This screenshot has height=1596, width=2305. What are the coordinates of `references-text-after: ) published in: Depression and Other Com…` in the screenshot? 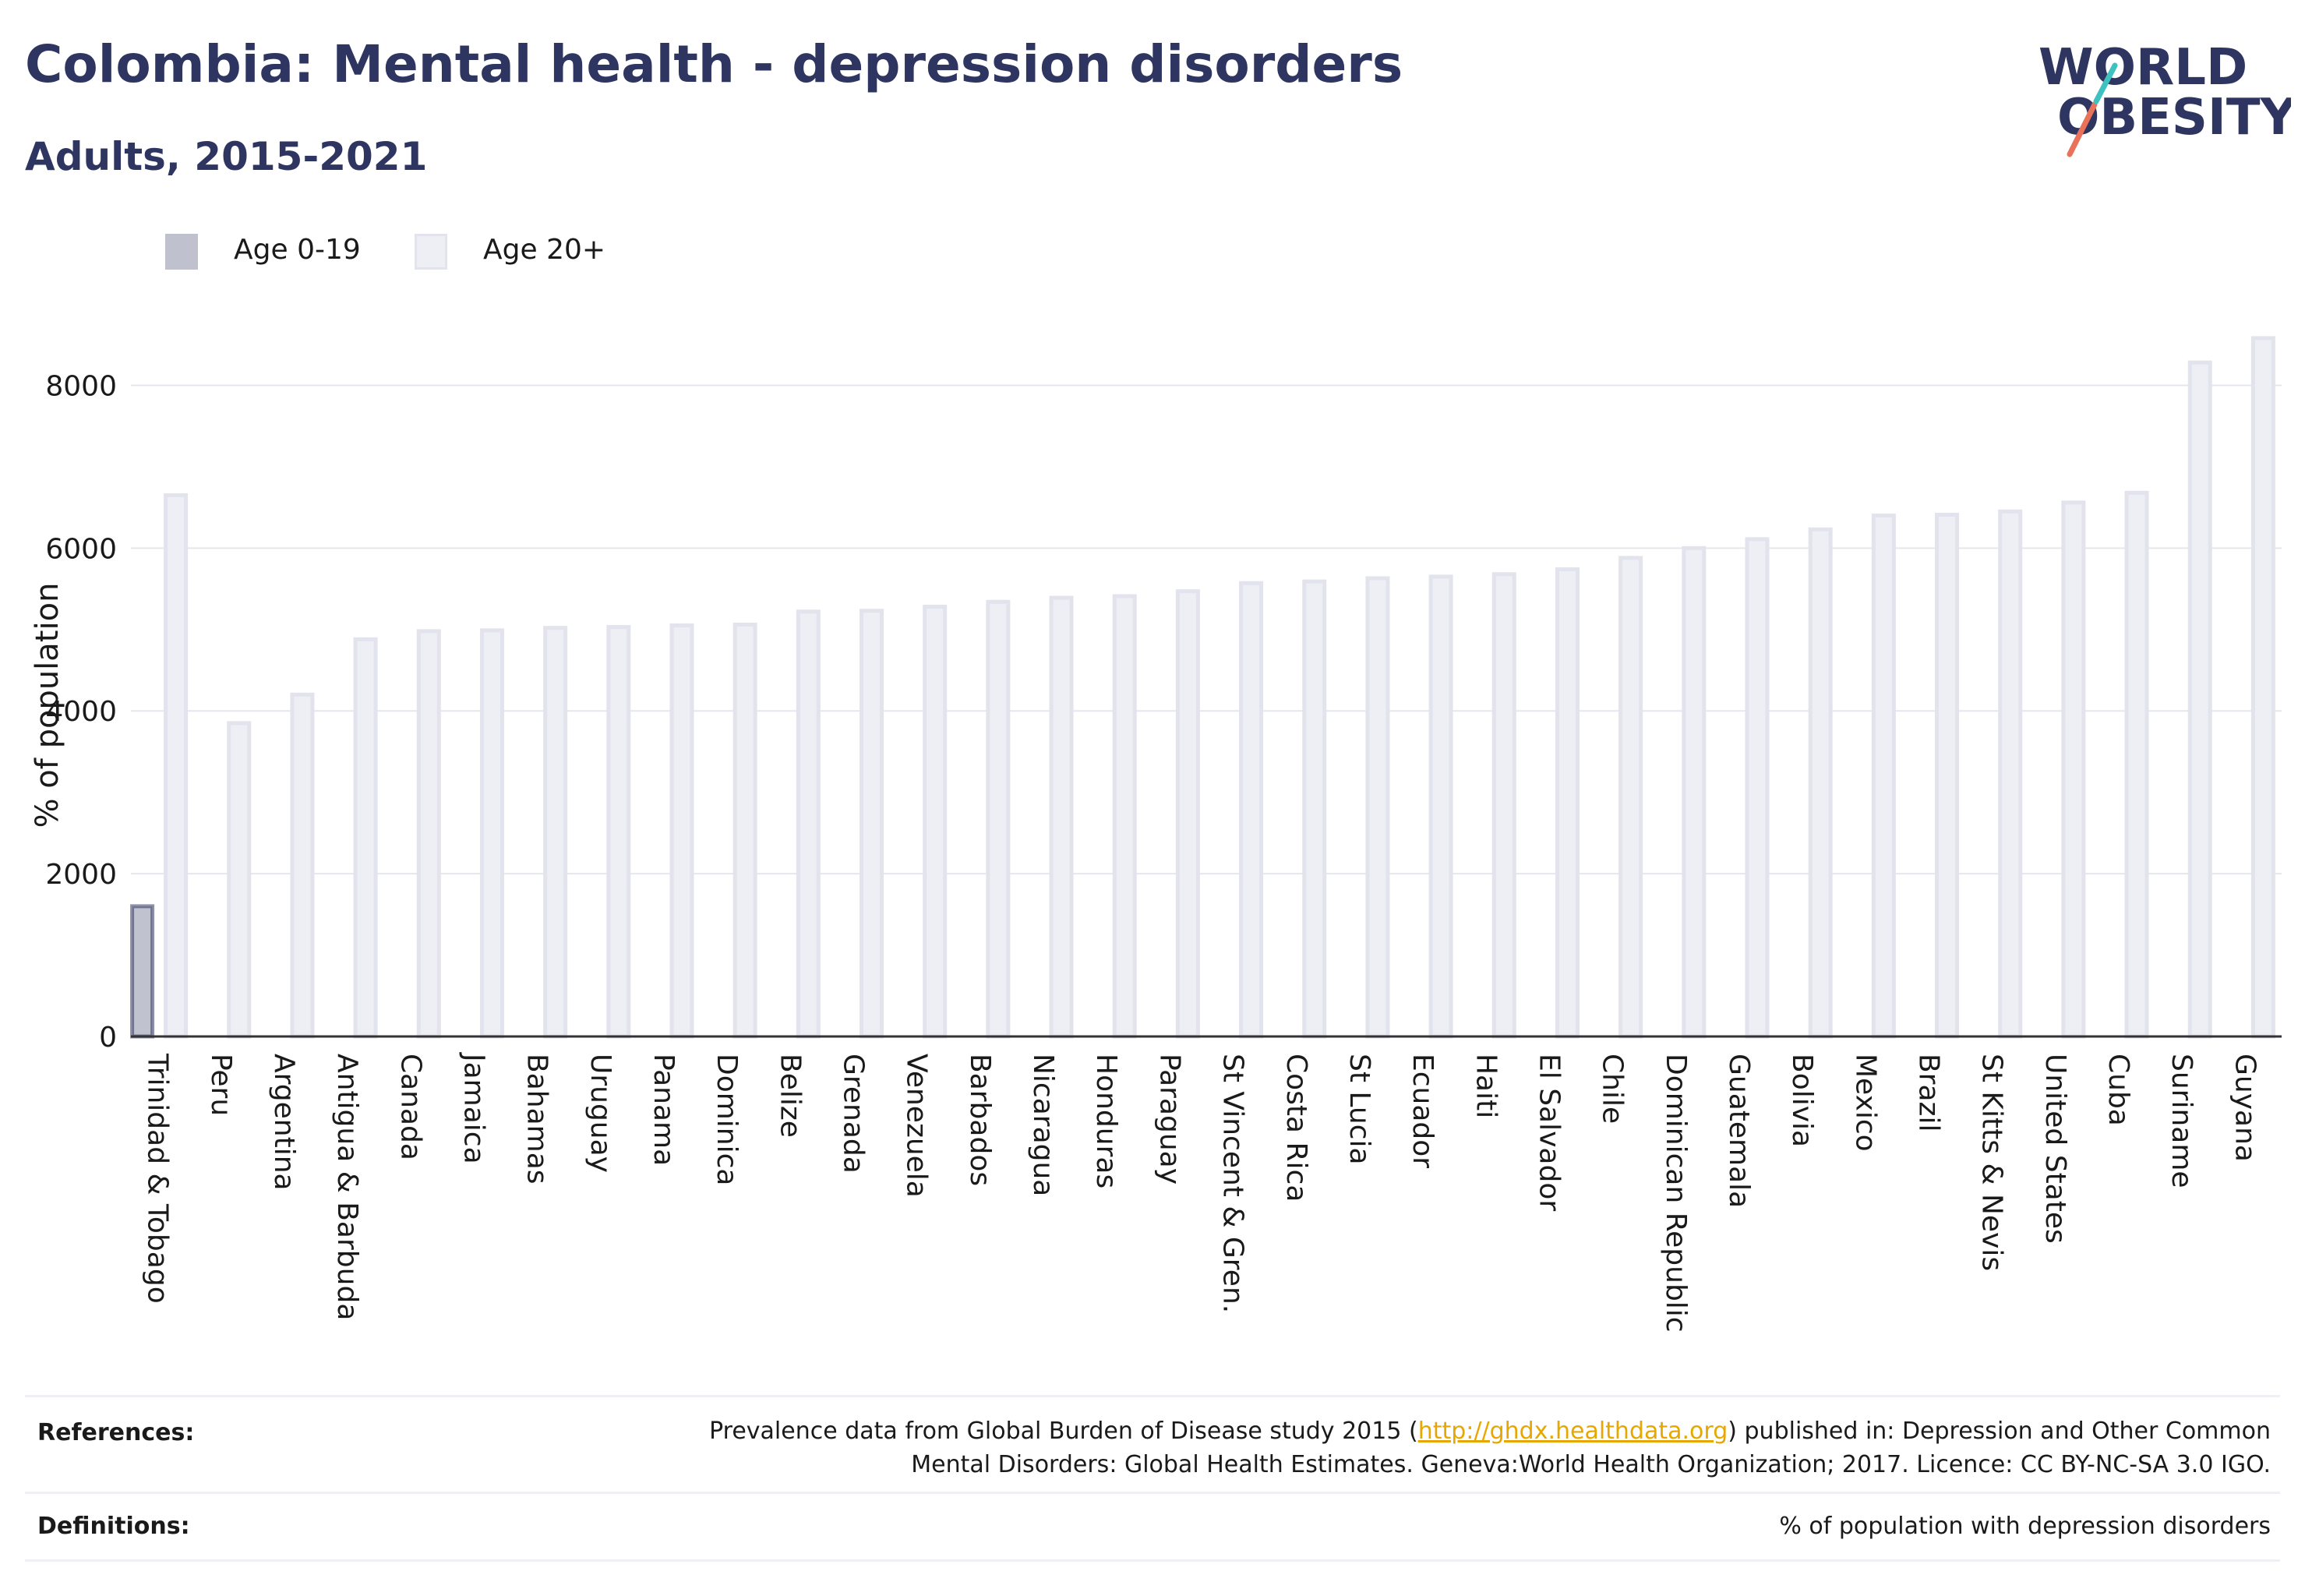 It's located at (1999, 1431).